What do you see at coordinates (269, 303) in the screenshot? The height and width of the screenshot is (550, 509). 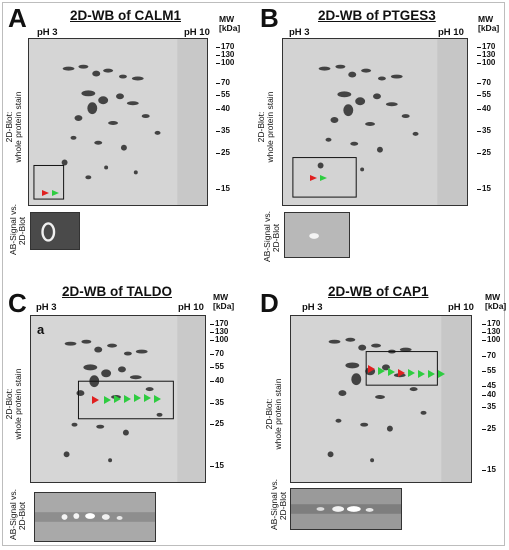 I see `panel-letter: D` at bounding box center [269, 303].